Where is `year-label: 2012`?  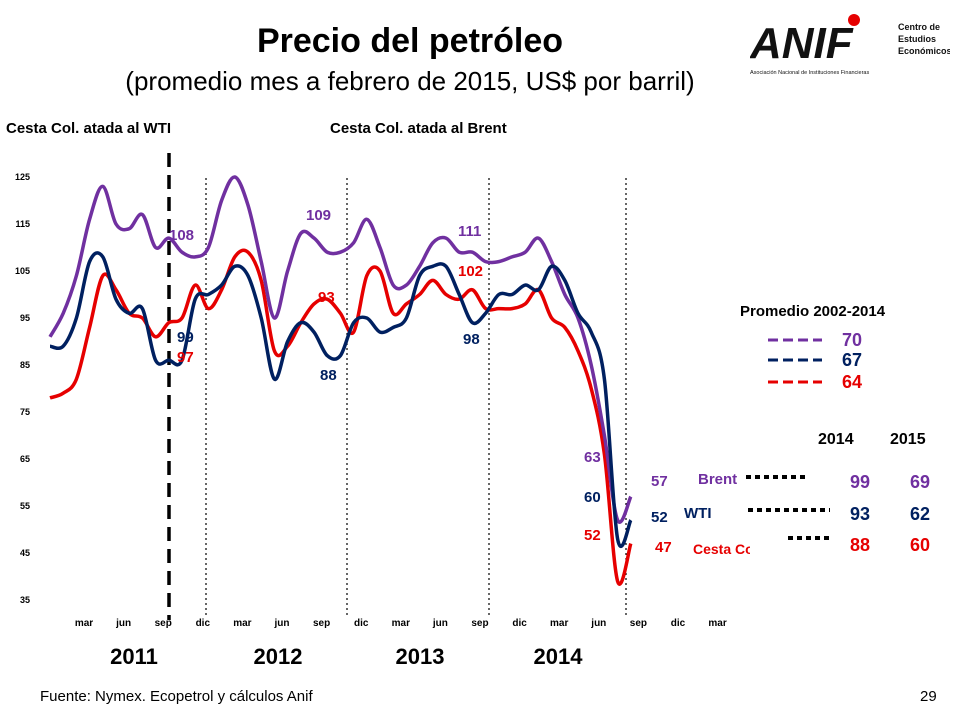 year-label: 2012 is located at coordinates (278, 656).